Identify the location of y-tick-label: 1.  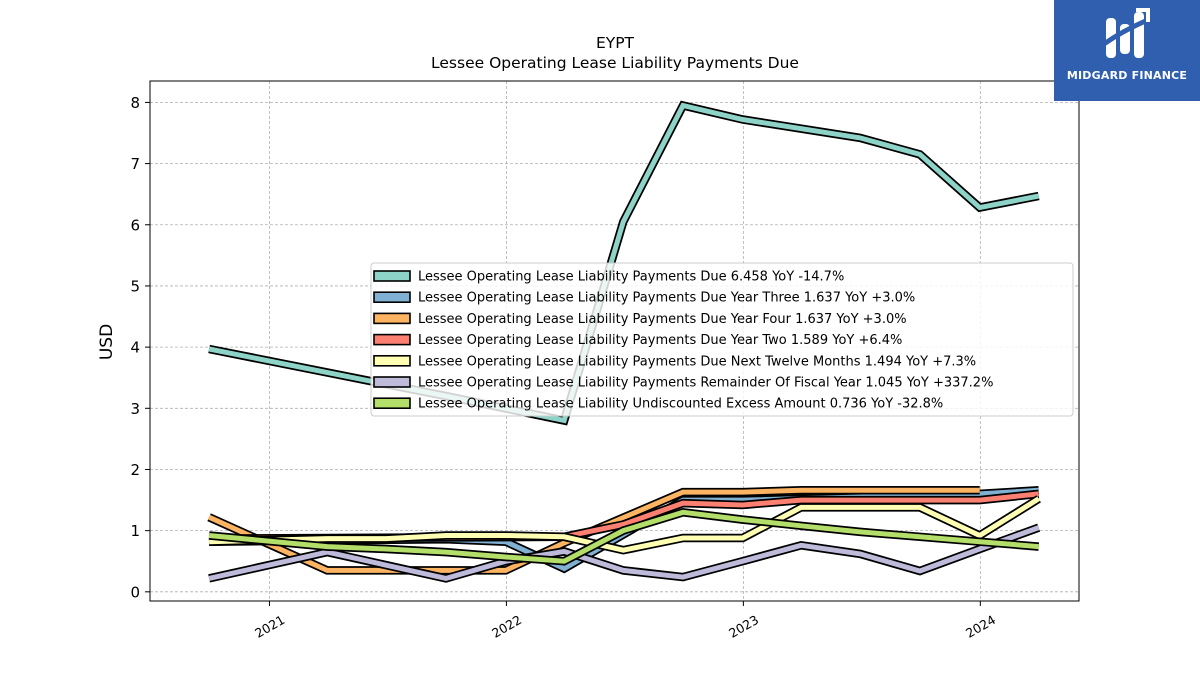
(135, 531).